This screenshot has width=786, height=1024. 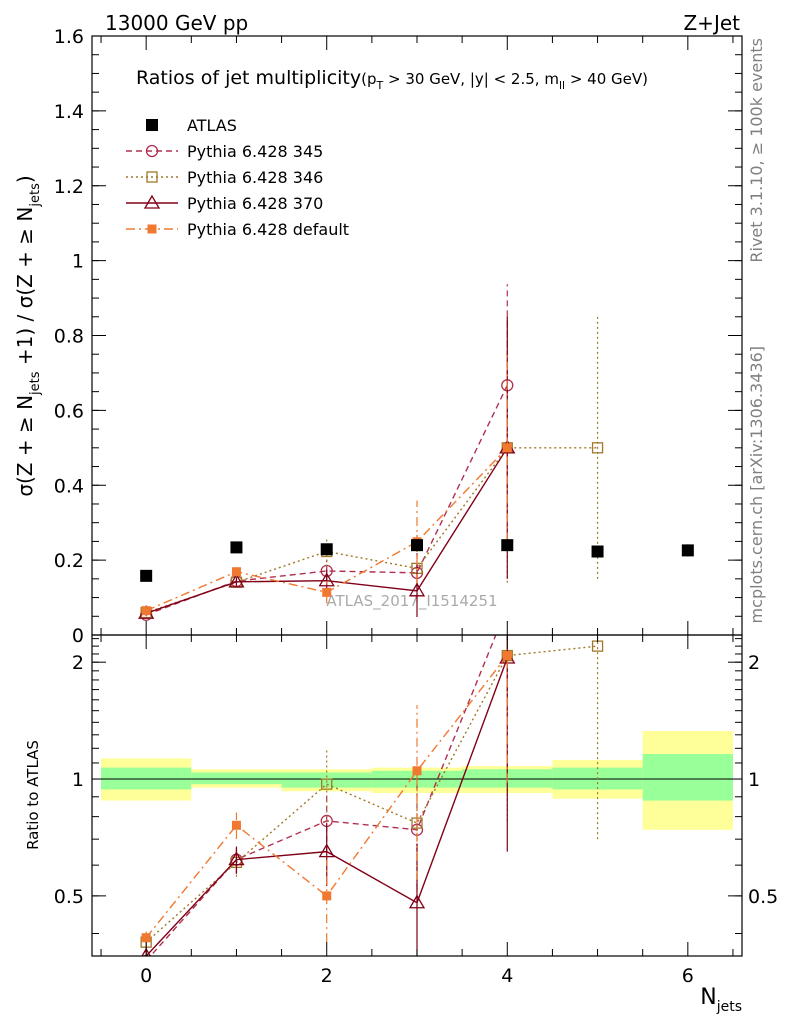 What do you see at coordinates (380, 85) in the screenshot?
I see `cuts-sub-1: T` at bounding box center [380, 85].